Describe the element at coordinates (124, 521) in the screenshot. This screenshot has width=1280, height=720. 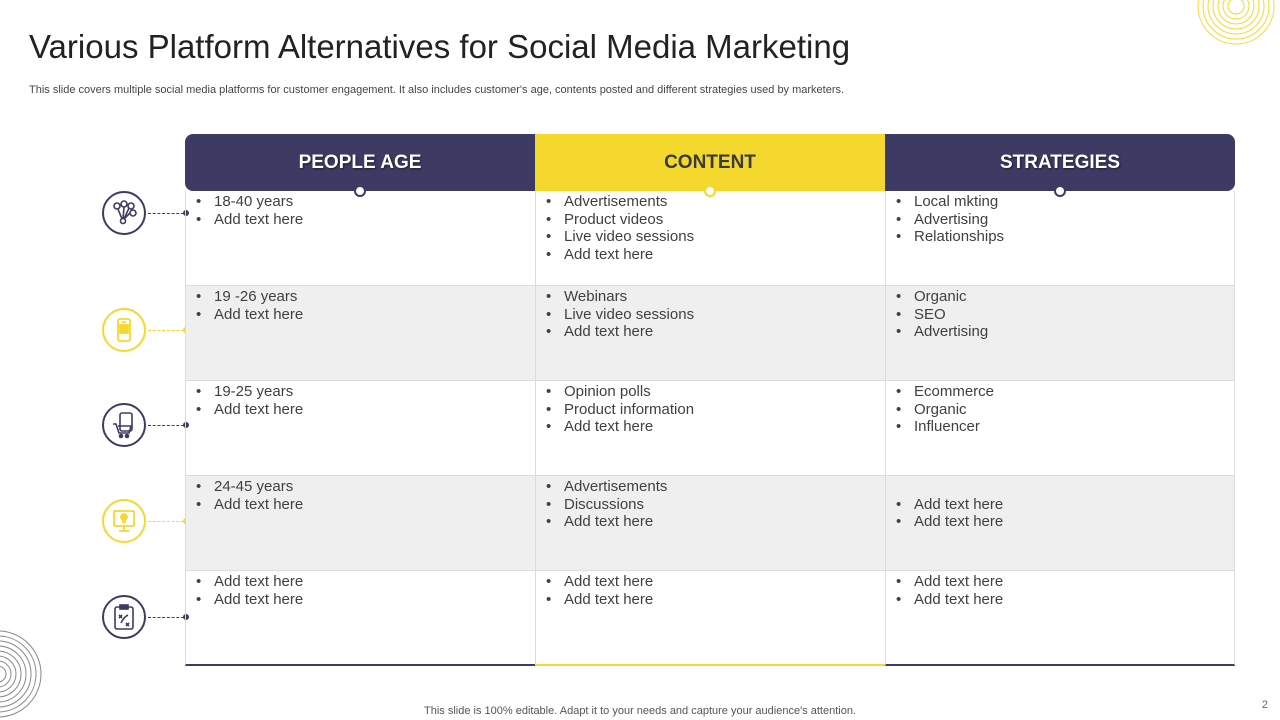
I see `monitor-idea-icon` at that location.